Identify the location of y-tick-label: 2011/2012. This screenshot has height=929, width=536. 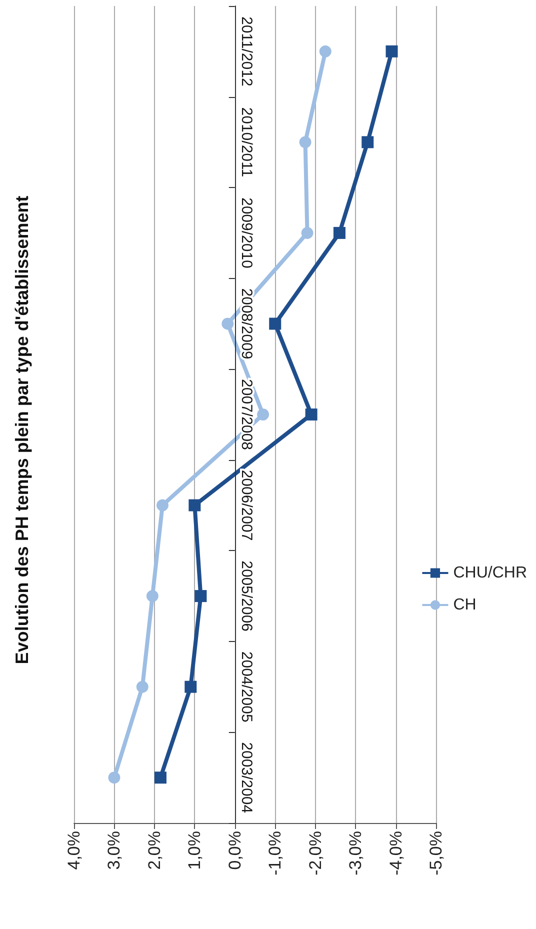
(246, 51).